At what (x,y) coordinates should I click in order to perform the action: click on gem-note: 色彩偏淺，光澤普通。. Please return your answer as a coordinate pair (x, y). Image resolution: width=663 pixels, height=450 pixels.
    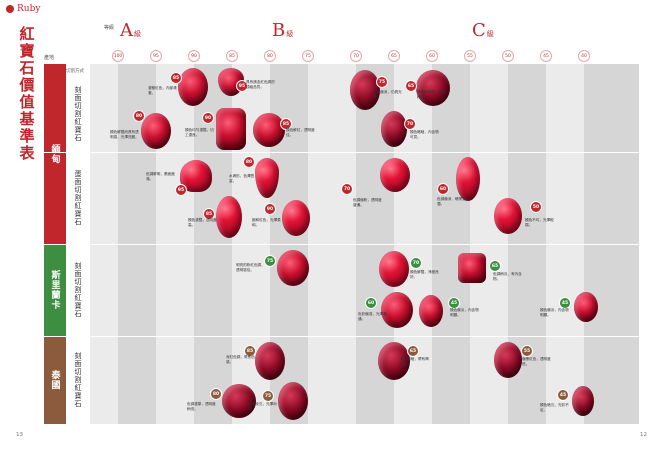
    Looking at the image, I should click on (372, 316).